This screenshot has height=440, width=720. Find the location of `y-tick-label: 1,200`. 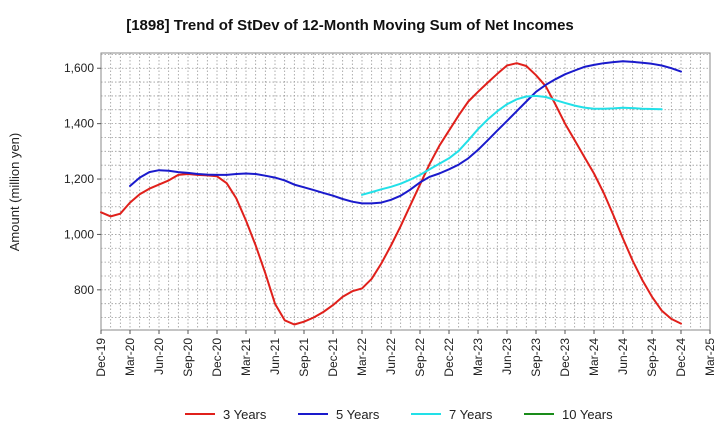

y-tick-label: 1,200 is located at coordinates (79, 179).